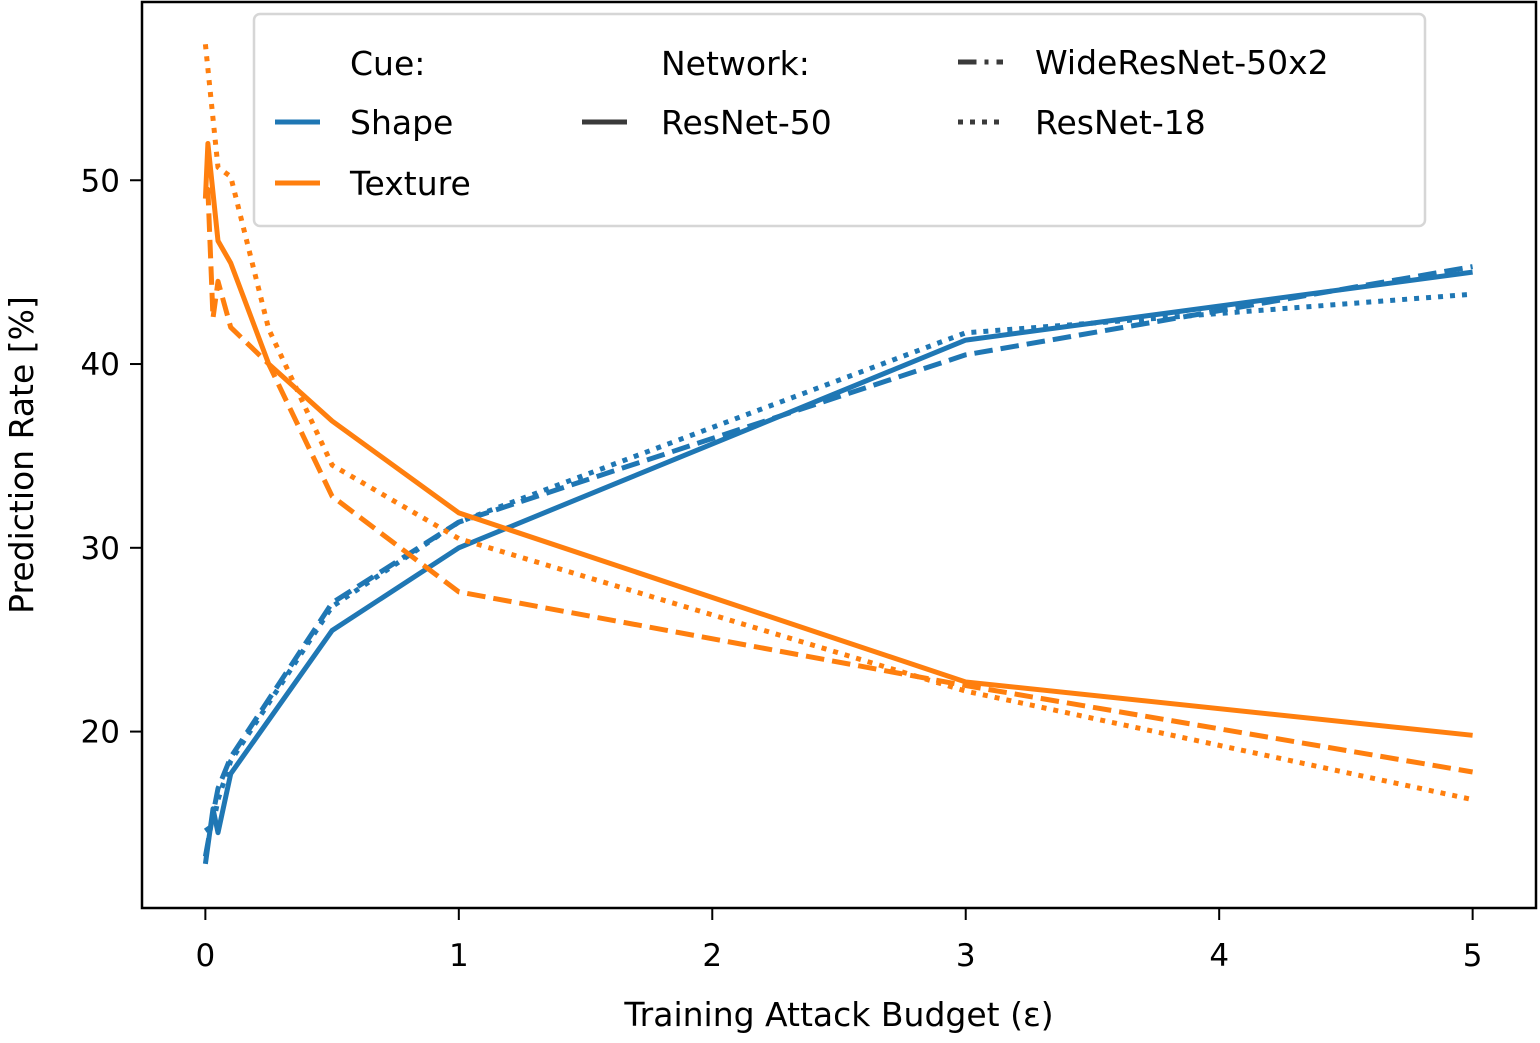 Image resolution: width=1540 pixels, height=1043 pixels. I want to click on x-tick-label: 0, so click(205, 956).